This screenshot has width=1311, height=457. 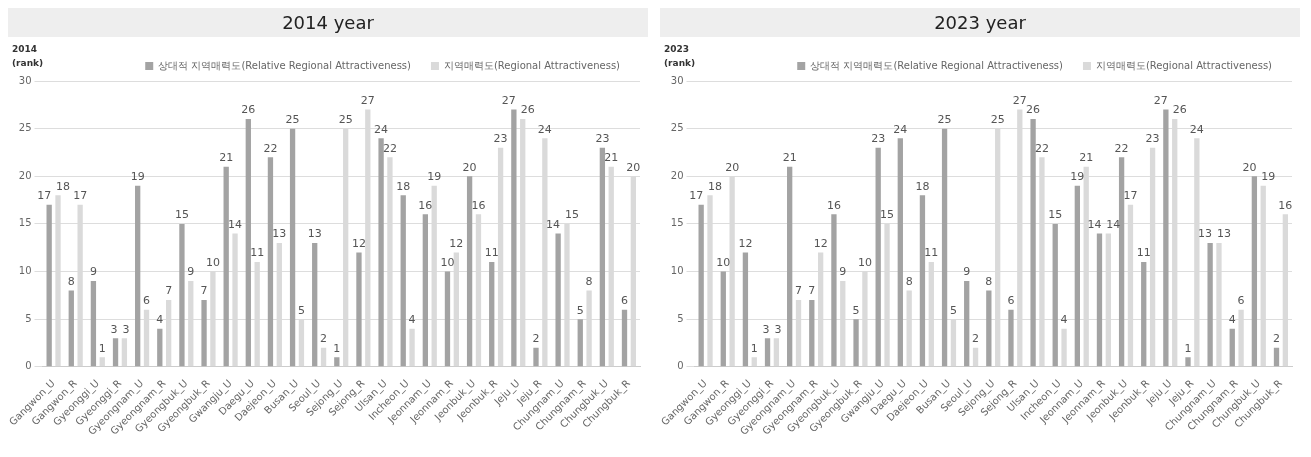 I want to click on data-label: 12, so click(x=820, y=243).